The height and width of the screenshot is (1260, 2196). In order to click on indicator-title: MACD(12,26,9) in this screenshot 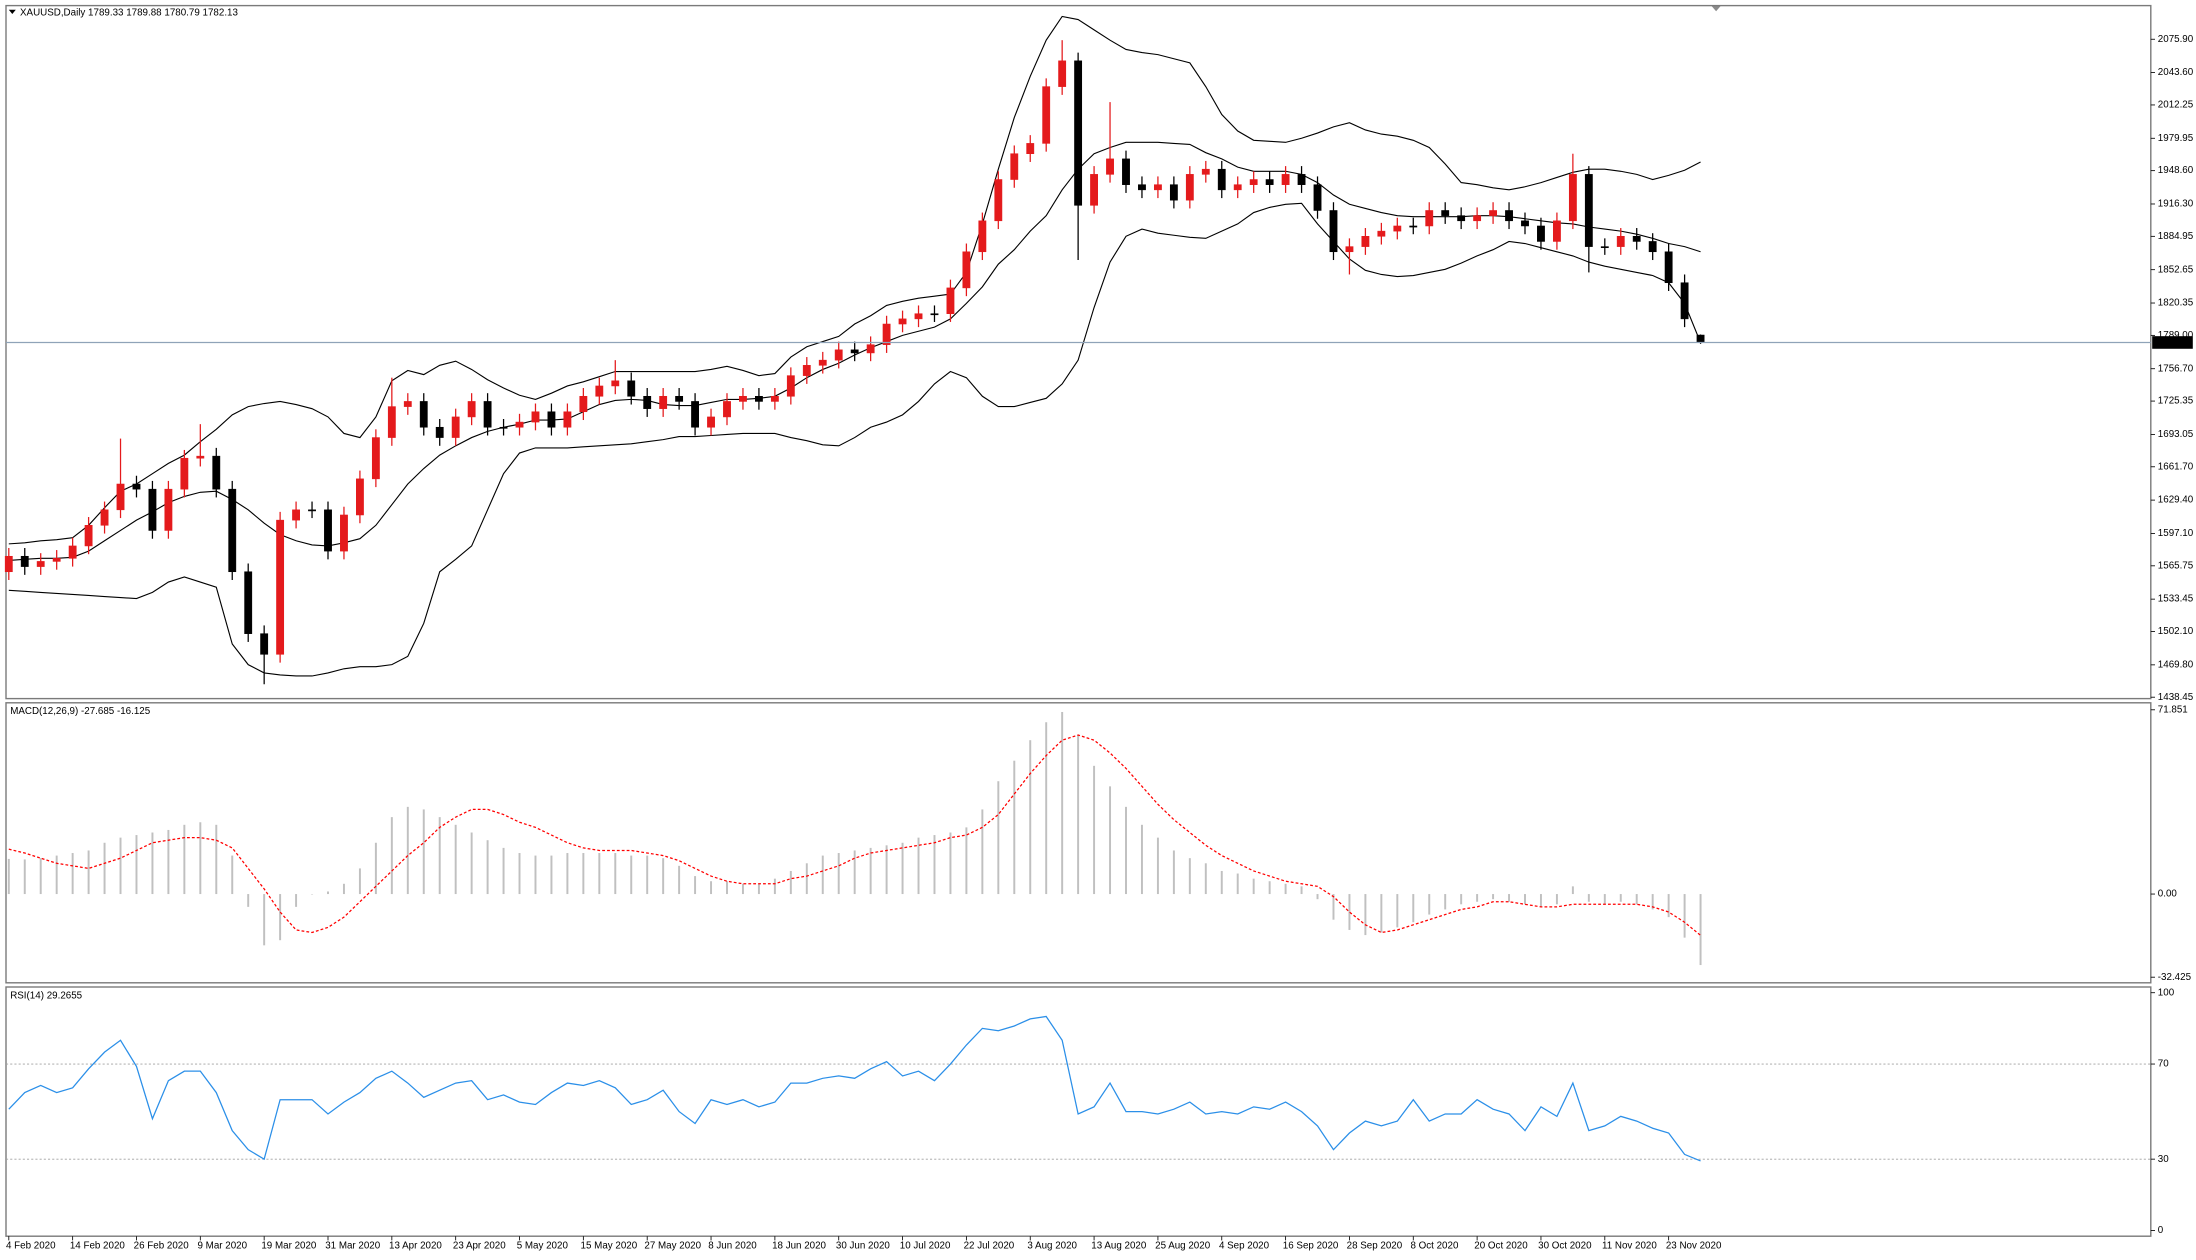, I will do `click(44, 711)`.